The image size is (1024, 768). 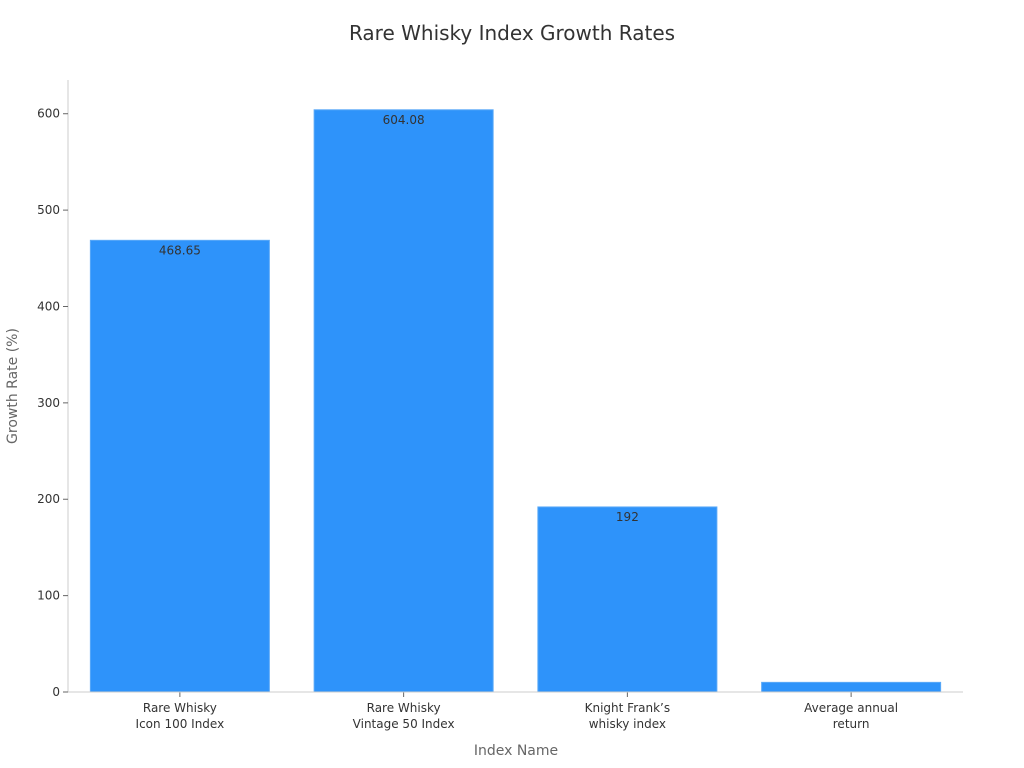 I want to click on data-label: 192, so click(x=627, y=517).